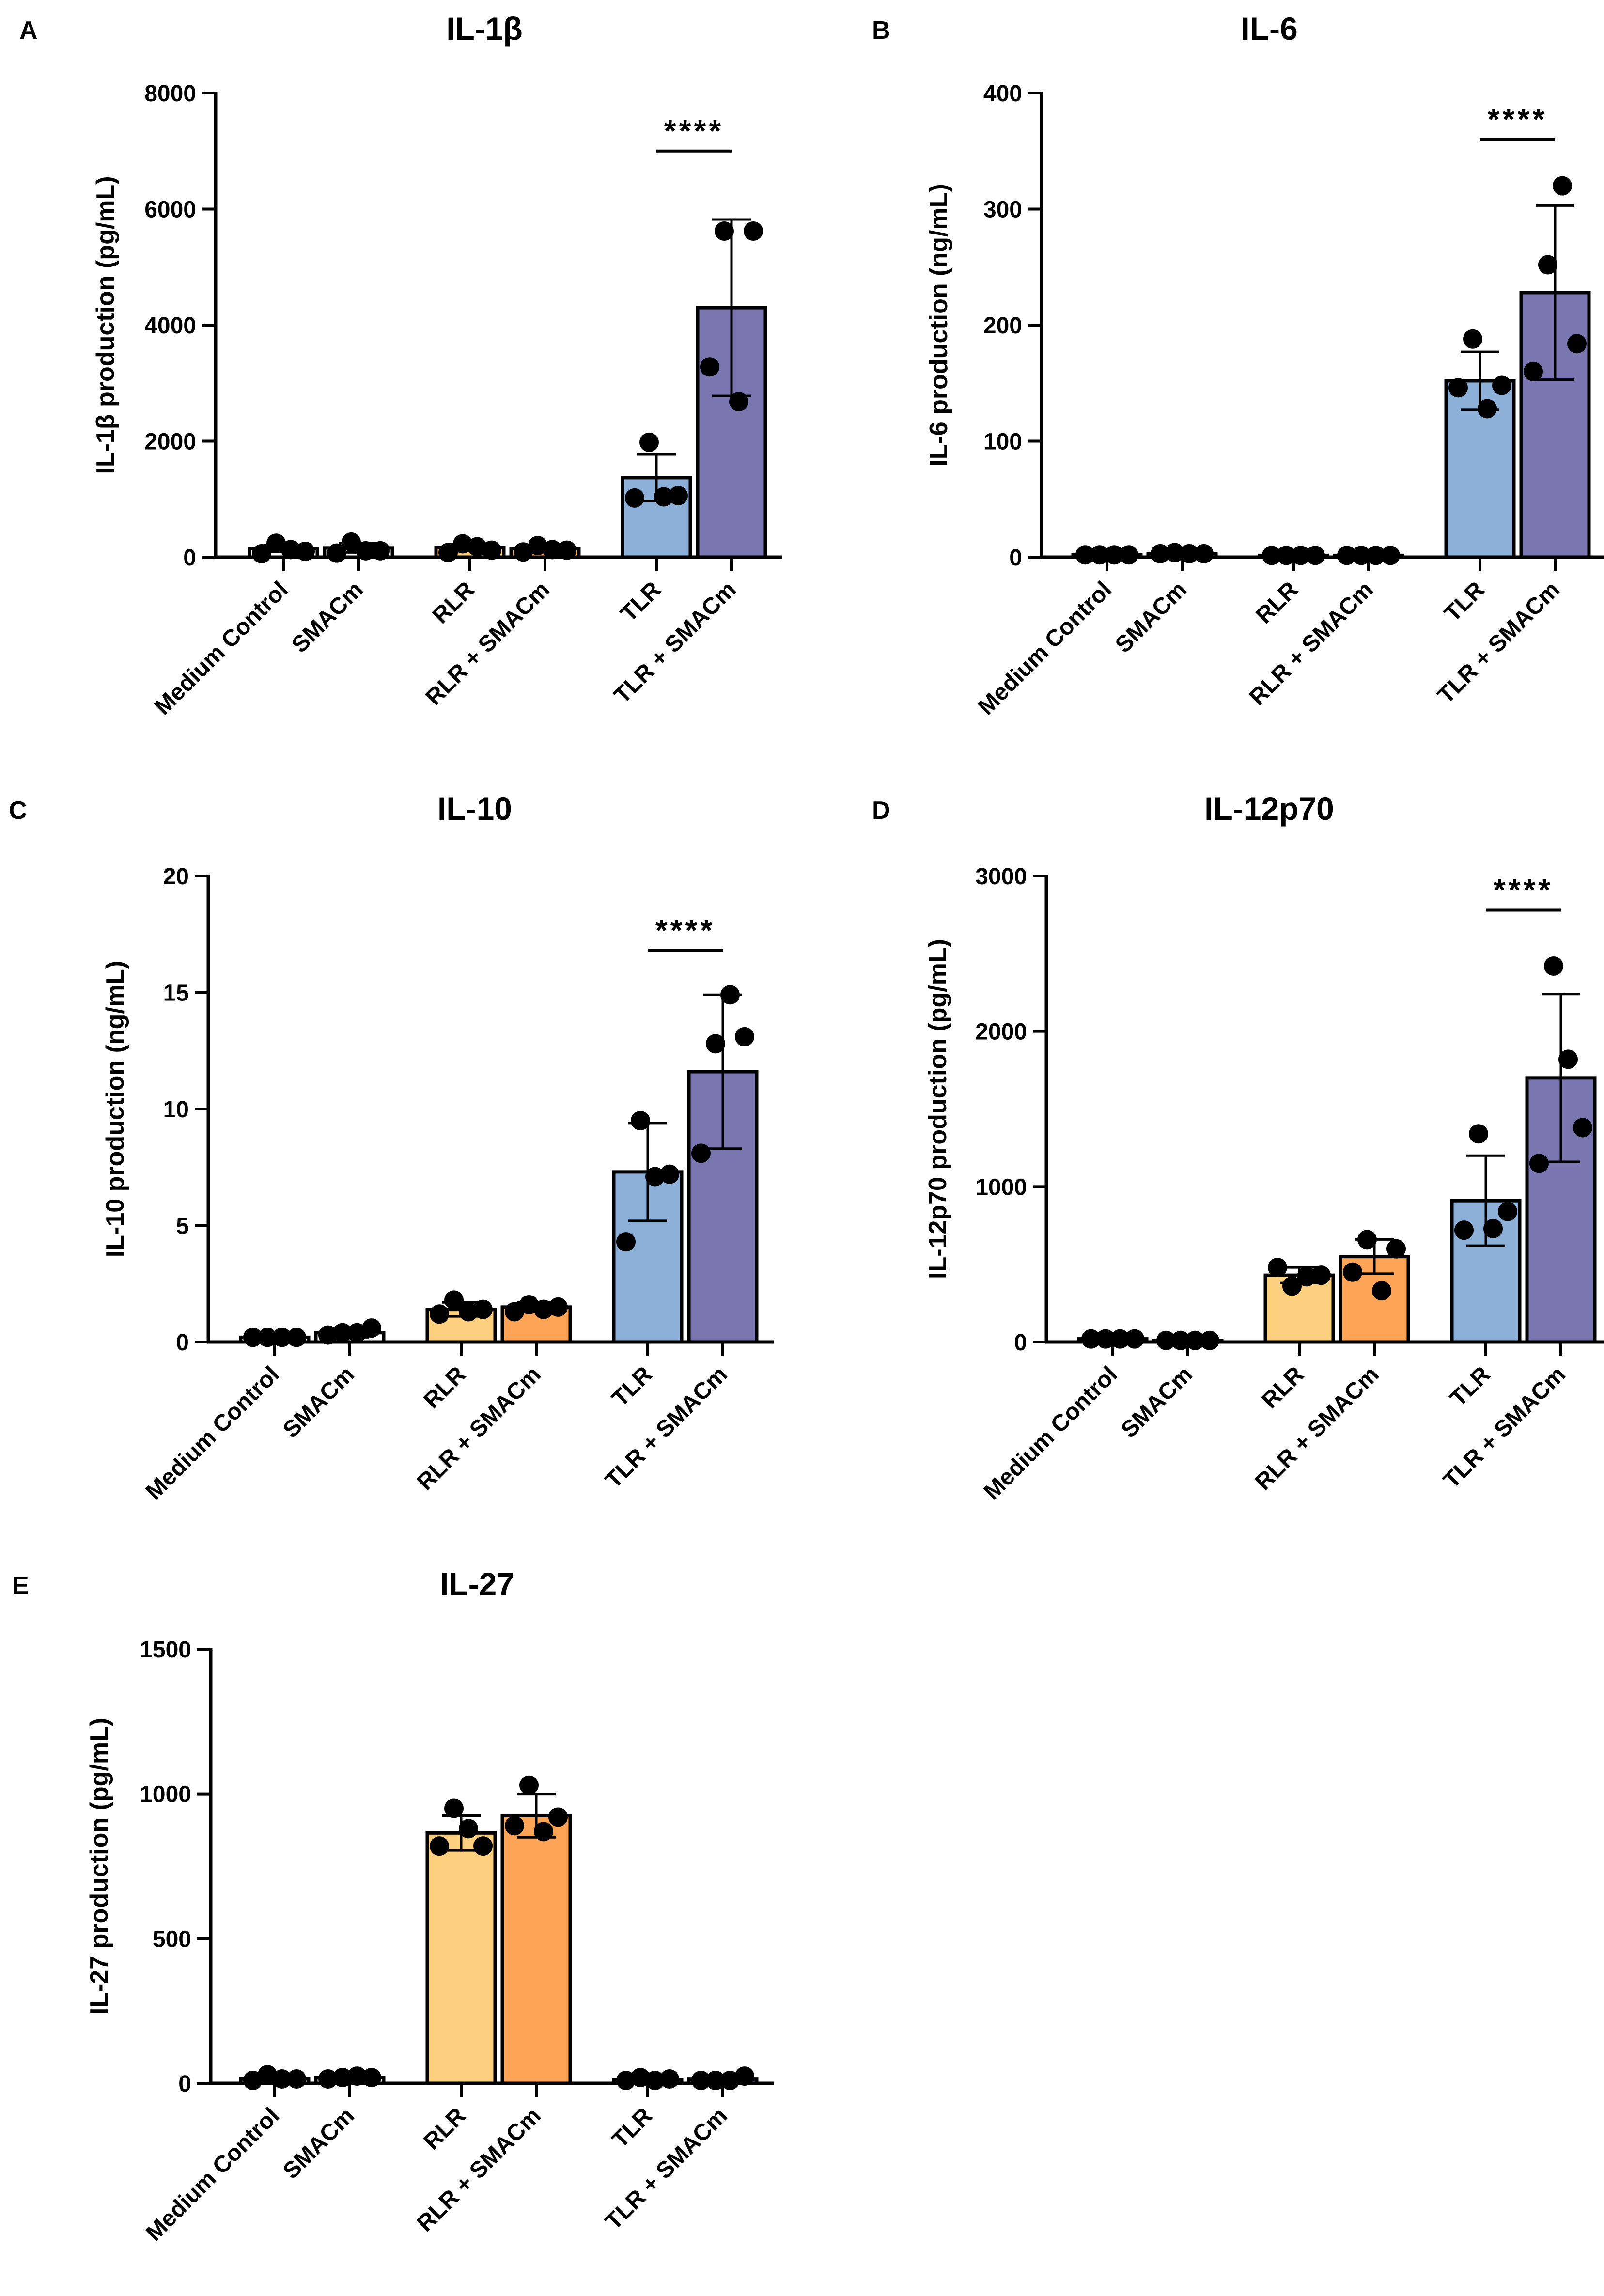  I want to click on y-tick-label: 400, so click(1002, 94).